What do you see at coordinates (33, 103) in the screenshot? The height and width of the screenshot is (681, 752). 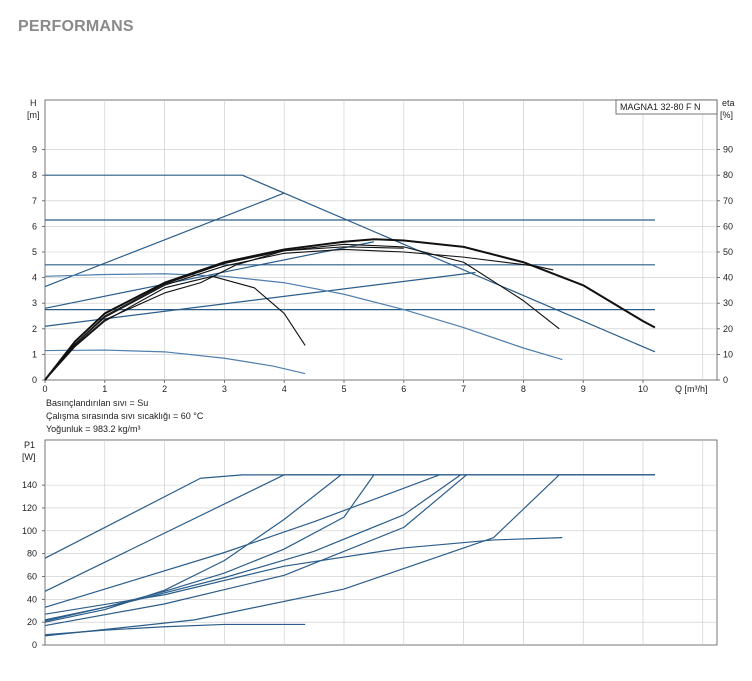 I see `y-axis-label: H` at bounding box center [33, 103].